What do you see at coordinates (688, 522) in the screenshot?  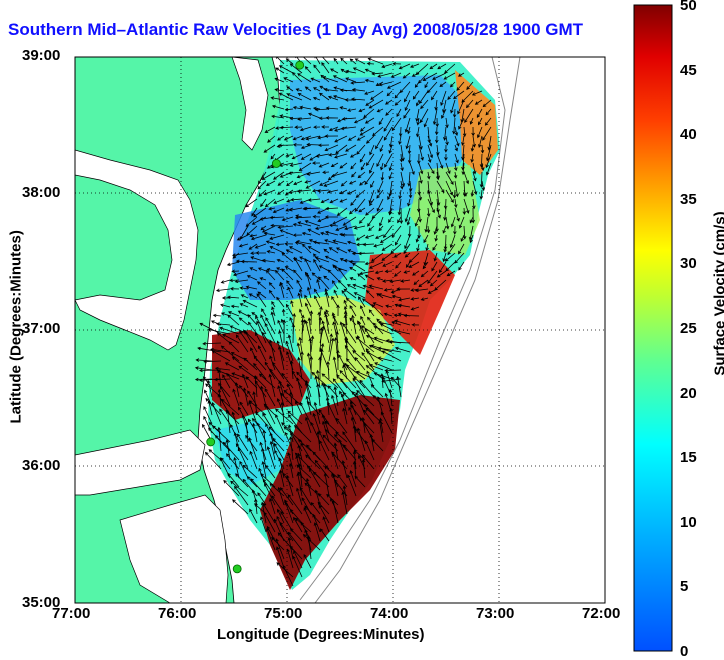 I see `colorbar-tick: 10` at bounding box center [688, 522].